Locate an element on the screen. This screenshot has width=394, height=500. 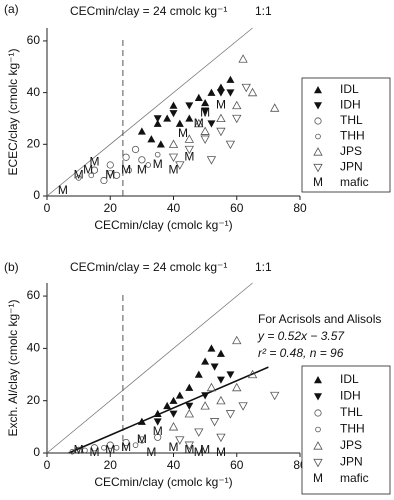
panel-label: (a) is located at coordinates (11, 9).